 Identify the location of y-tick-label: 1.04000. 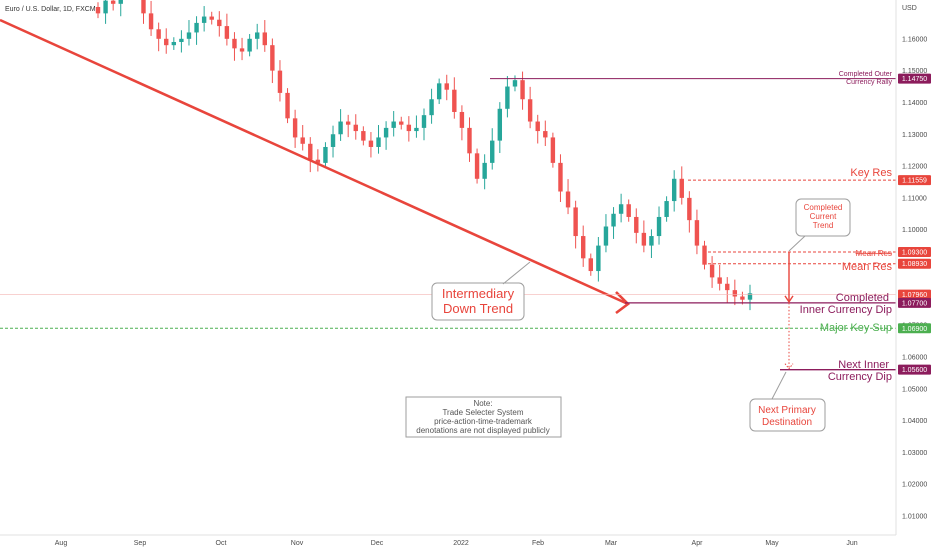
(914, 421).